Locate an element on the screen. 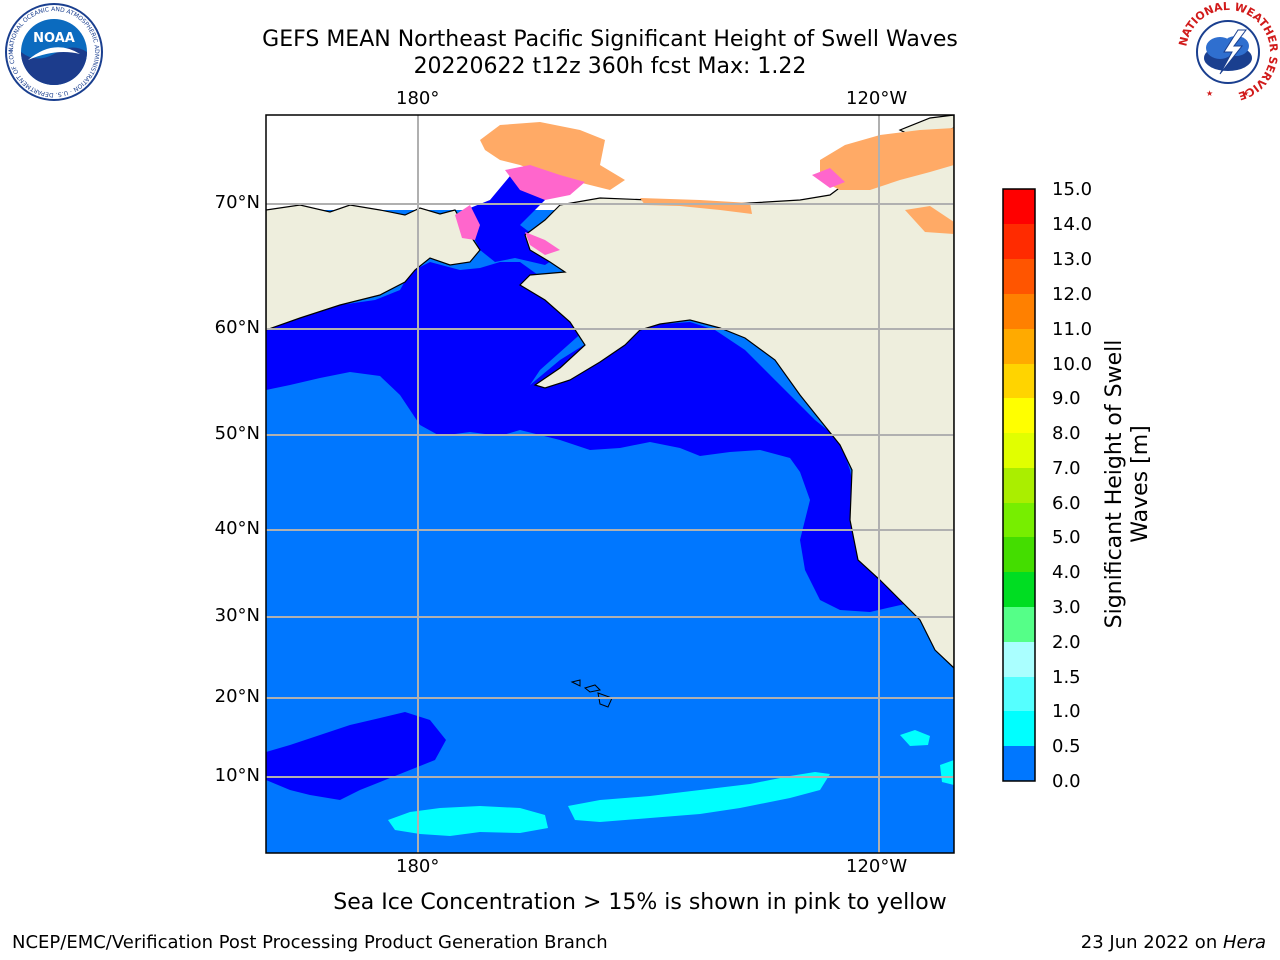  lon-label-bottom-180: 180° is located at coordinates (418, 866).